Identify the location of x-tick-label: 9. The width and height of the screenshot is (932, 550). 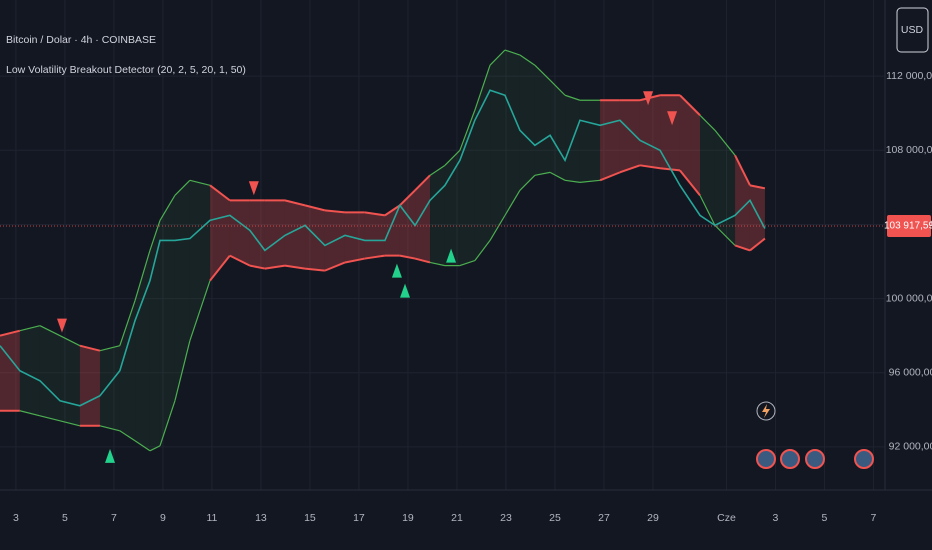
(163, 518).